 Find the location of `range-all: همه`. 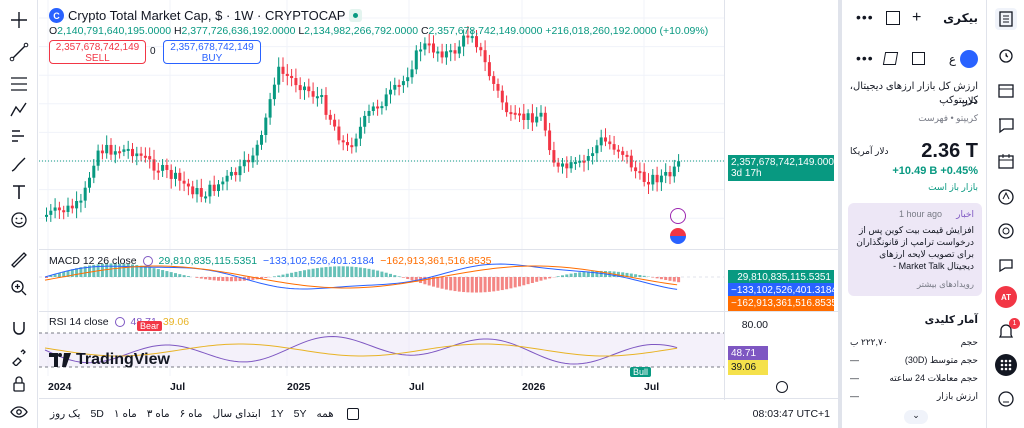

range-all: همه is located at coordinates (325, 413).